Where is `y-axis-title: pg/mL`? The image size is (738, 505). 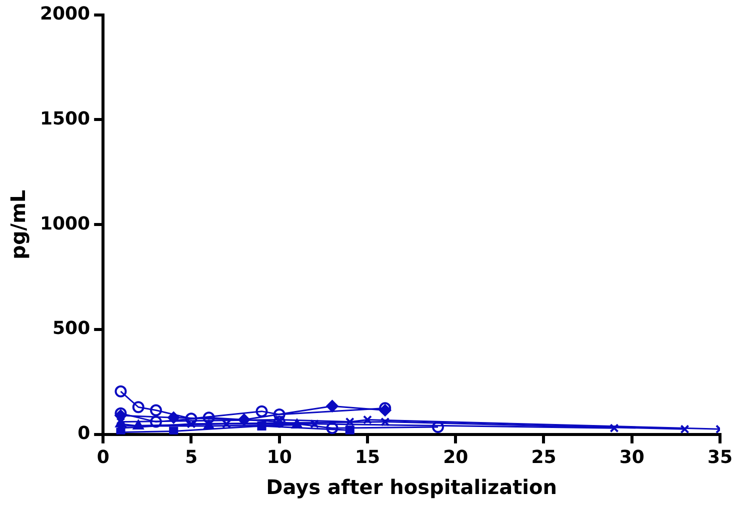
y-axis-title: pg/mL is located at coordinates (18, 225).